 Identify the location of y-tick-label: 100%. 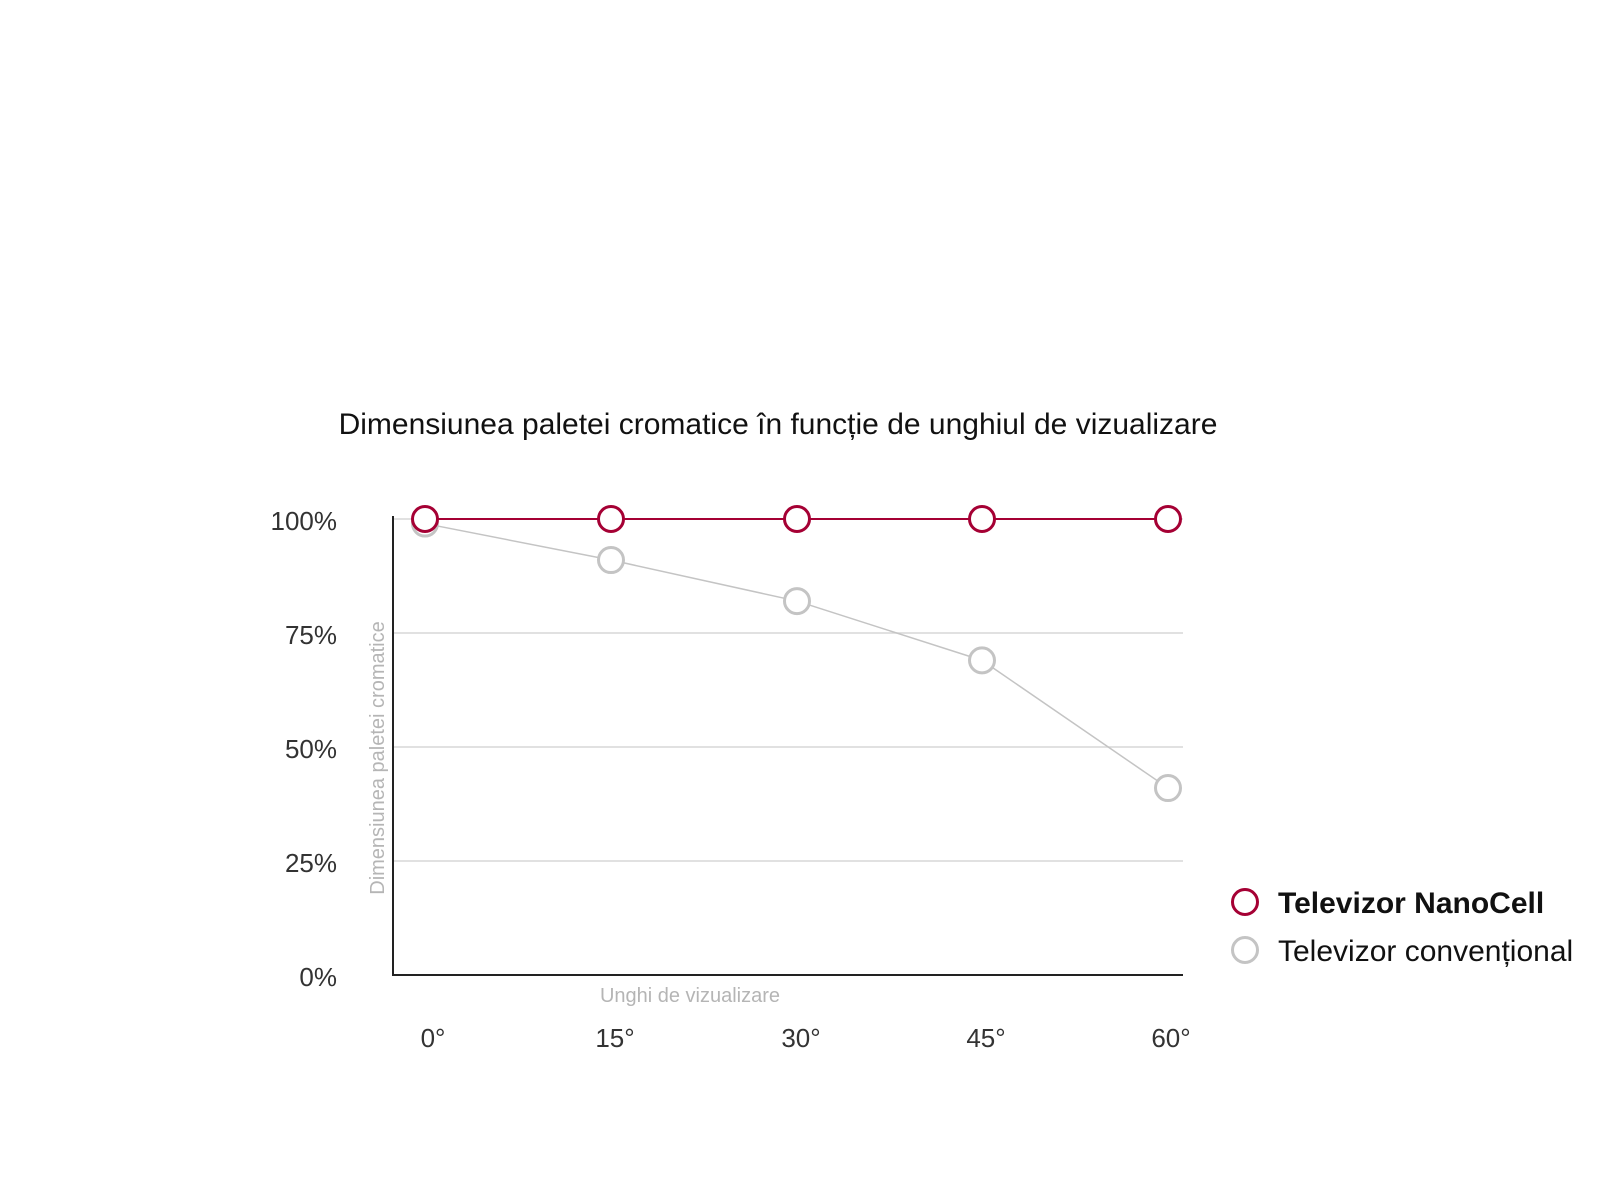
(304, 521).